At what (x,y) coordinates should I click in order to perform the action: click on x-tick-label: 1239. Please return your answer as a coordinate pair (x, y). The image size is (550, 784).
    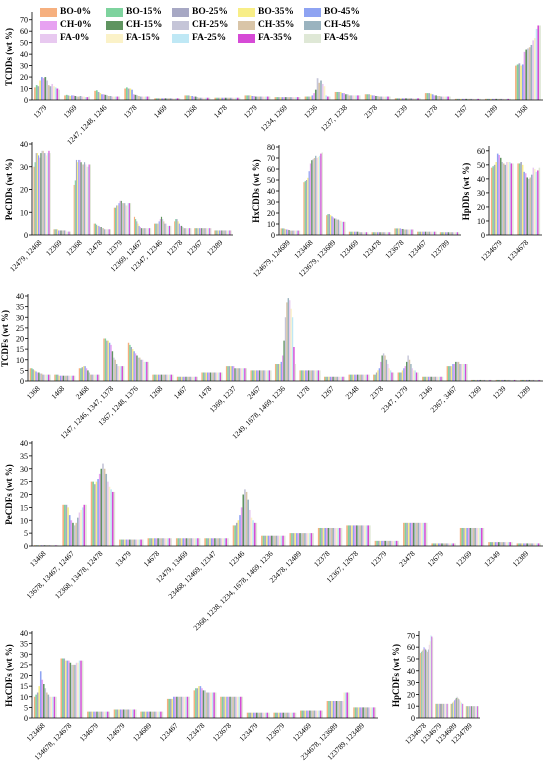
    Looking at the image, I should click on (400, 111).